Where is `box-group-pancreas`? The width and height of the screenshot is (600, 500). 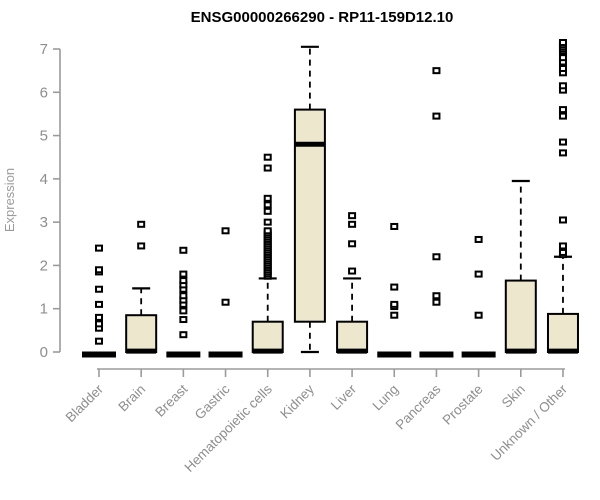 box-group-pancreas is located at coordinates (436, 212).